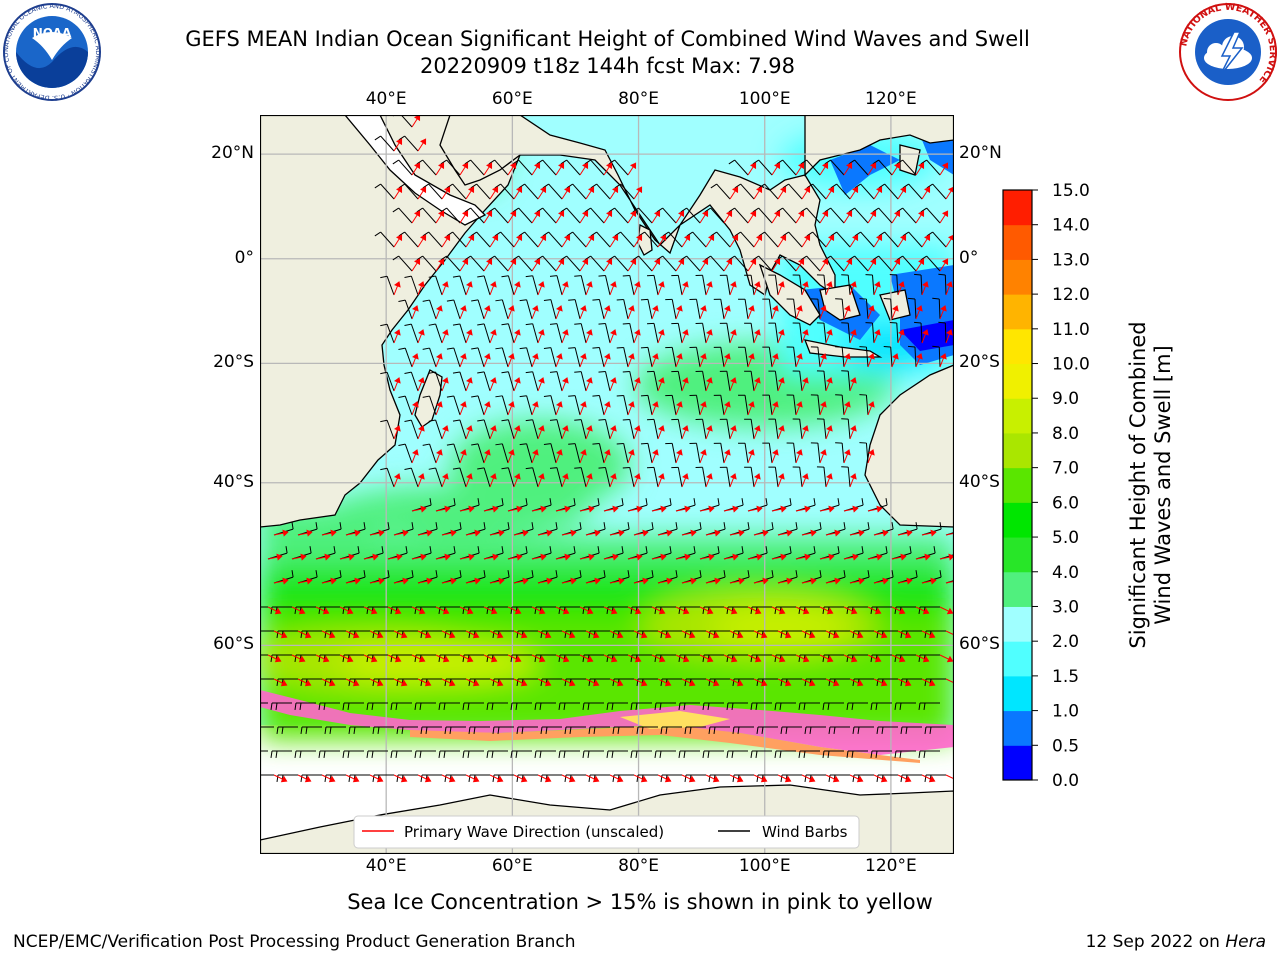 The height and width of the screenshot is (960, 1280). What do you see at coordinates (764, 99) in the screenshot?
I see `lon-tick-label-top: 100°E` at bounding box center [764, 99].